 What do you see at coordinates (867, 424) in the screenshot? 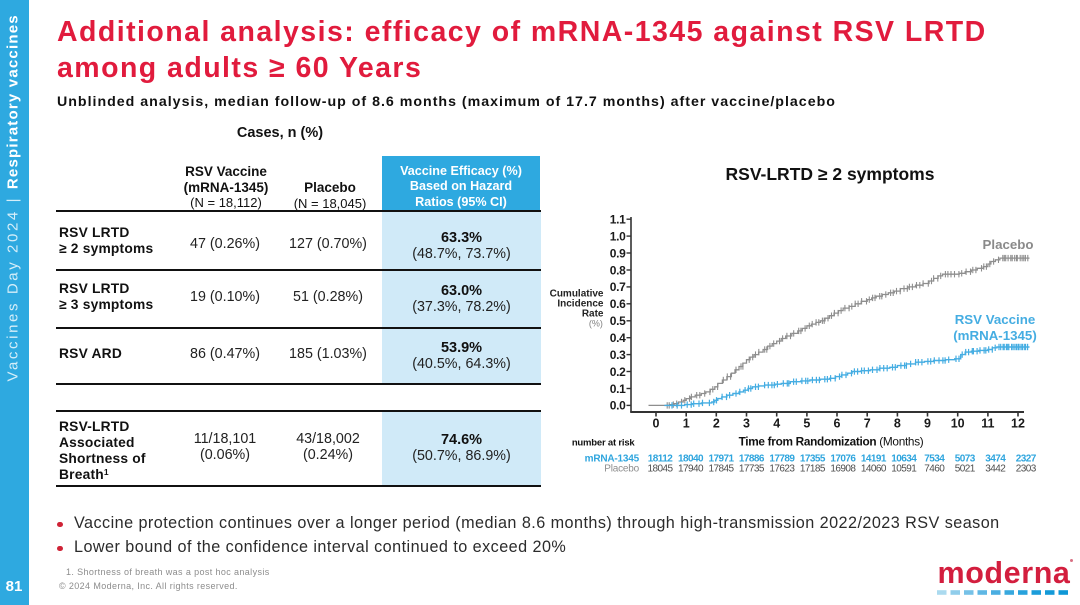
I see `svg-text: 7` at bounding box center [867, 424].